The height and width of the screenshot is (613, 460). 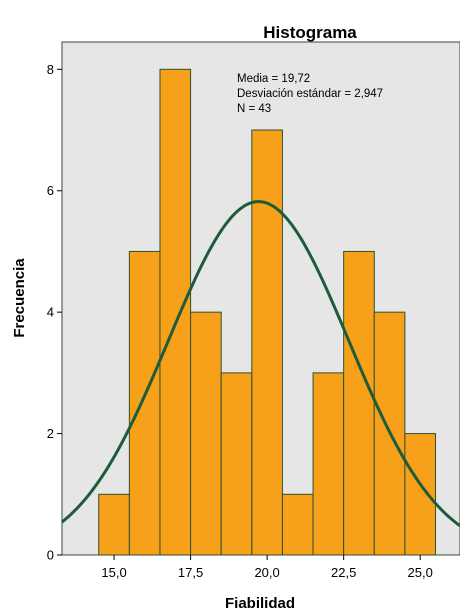 I want to click on y-axis: 0 2 4 6 8, so click(x=54, y=312).